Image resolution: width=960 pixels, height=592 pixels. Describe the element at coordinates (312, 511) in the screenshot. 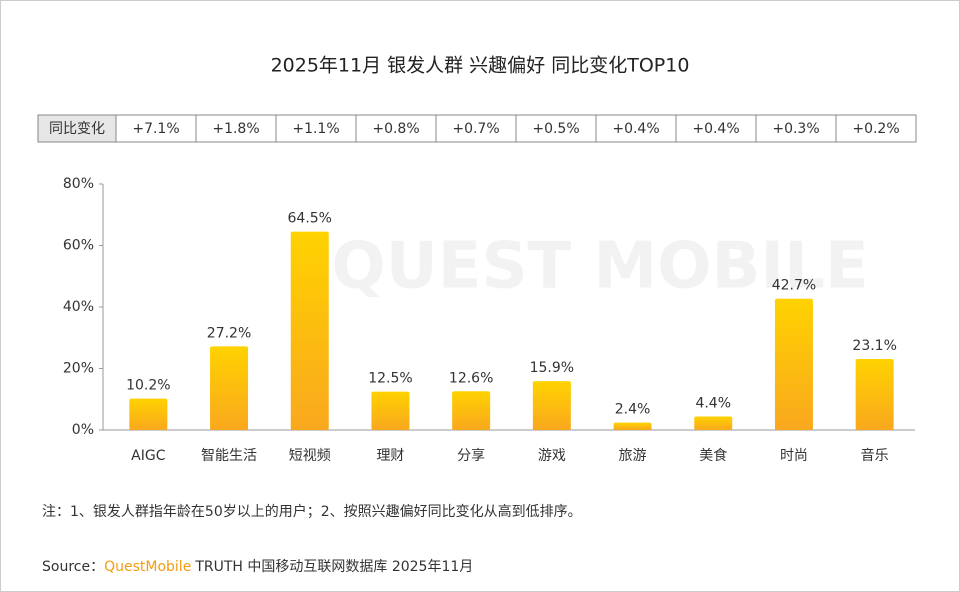

I see `note: 注：1、银发人群指年龄在50岁以上的用户；2、按照兴趣偏好同比变化从高到低排序。` at that location.